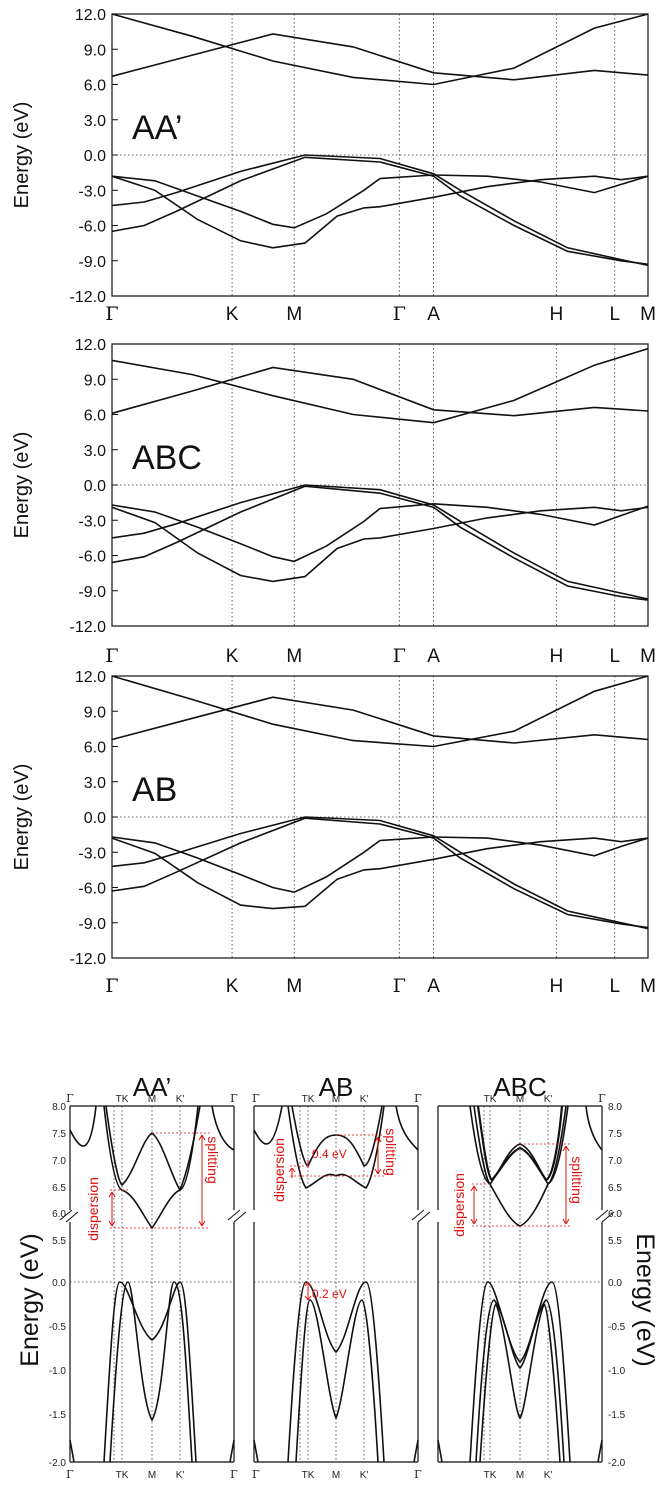 The image size is (658, 1491). Describe the element at coordinates (154, 790) in the screenshot. I see `panel-label: AB` at that location.